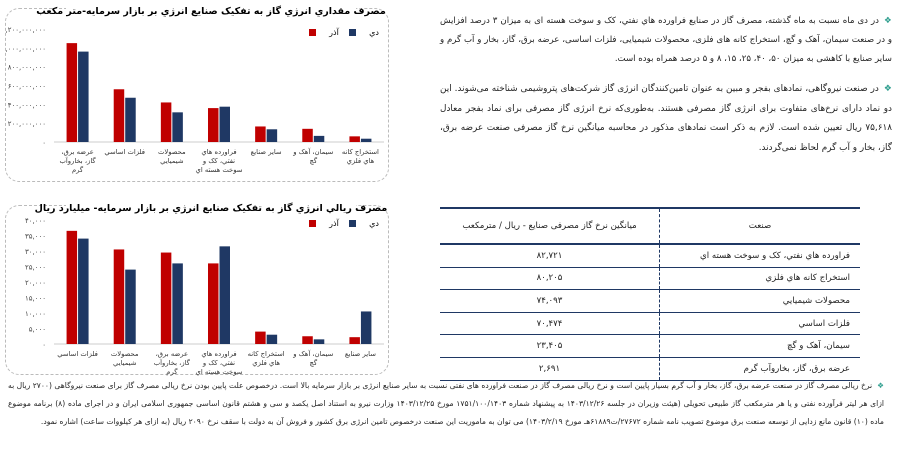  What do you see at coordinates (759, 369) in the screenshot?
I see `industry-cell: عرضه برق، گاز، بخاروآب گرم` at bounding box center [759, 369].